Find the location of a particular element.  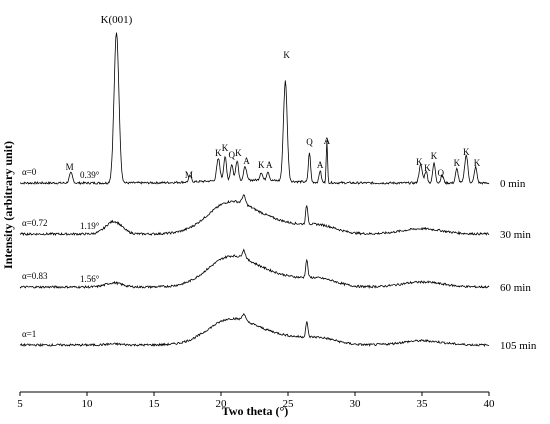

trace-time-label: 30 min is located at coordinates (515, 235).